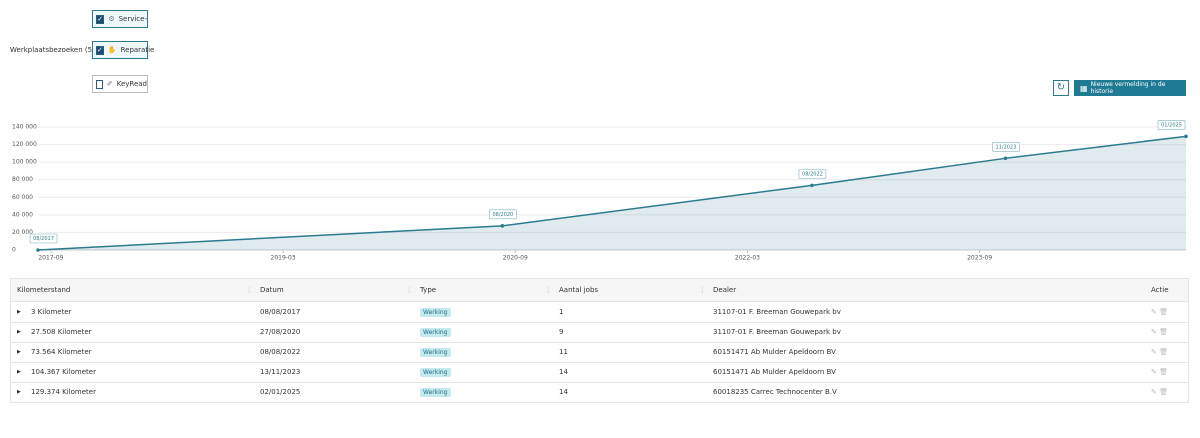  Describe the element at coordinates (14, 250) in the screenshot. I see `y-tick-label: 0` at that location.